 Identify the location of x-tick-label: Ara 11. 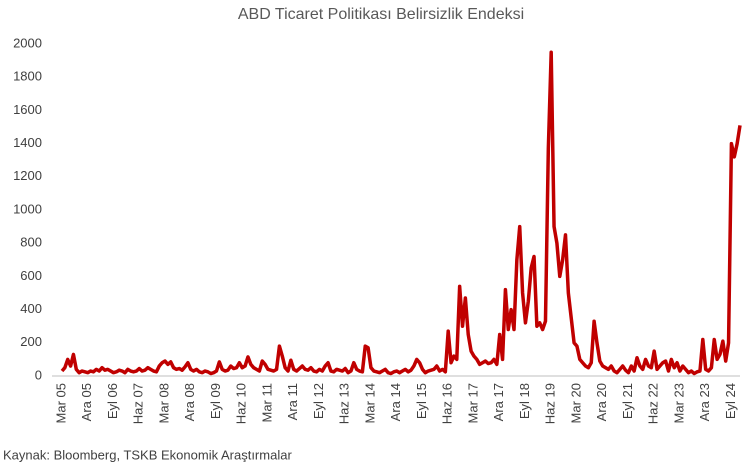
(292, 401).